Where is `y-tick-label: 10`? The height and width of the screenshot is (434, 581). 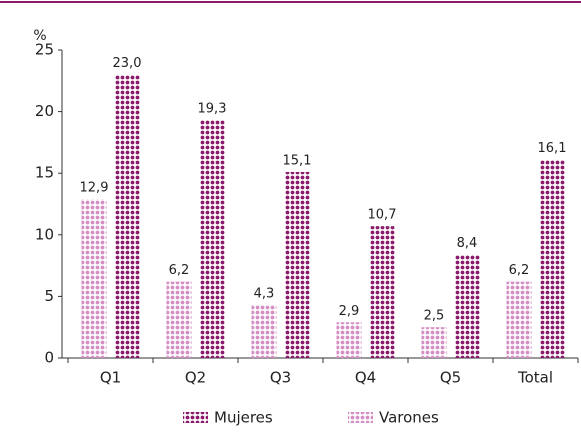
y-tick-label: 10 is located at coordinates (44, 234).